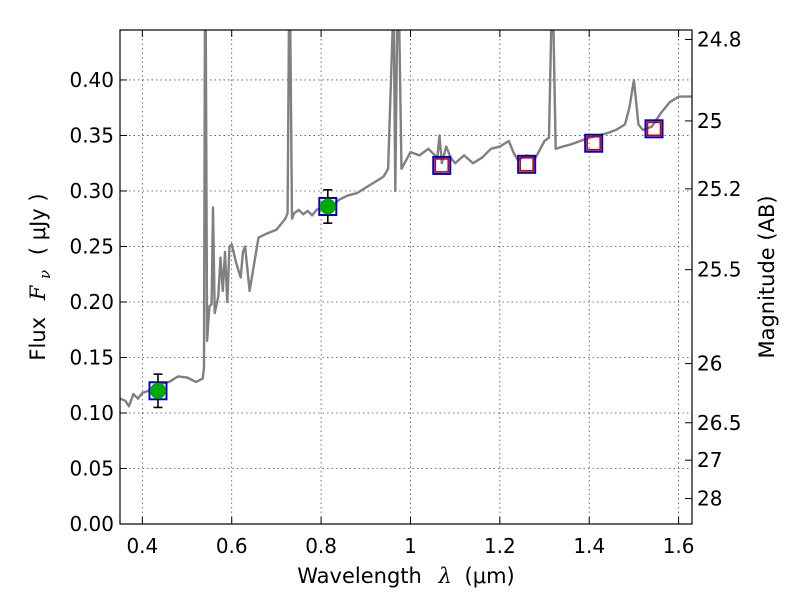 The image size is (800, 600). What do you see at coordinates (719, 39) in the screenshot?
I see `y2-tick-label: 24.8` at bounding box center [719, 39].